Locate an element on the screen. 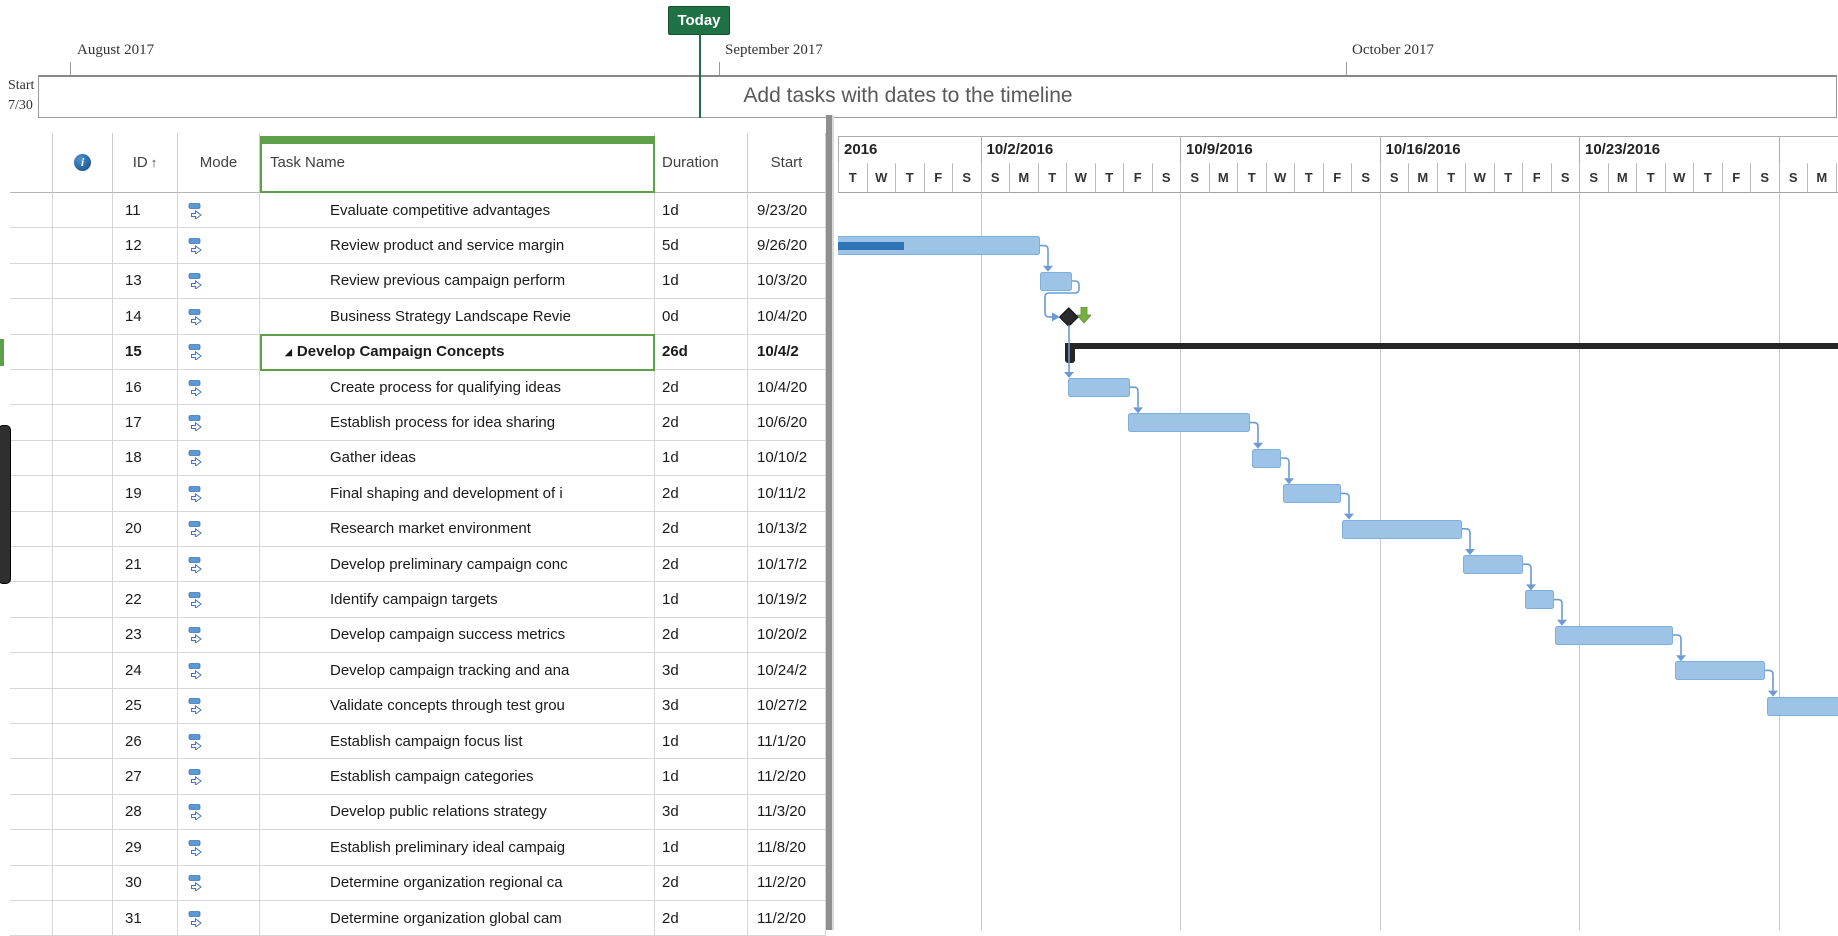 Image resolution: width=1838 pixels, height=936 pixels. cell-id: 29 is located at coordinates (145, 847).